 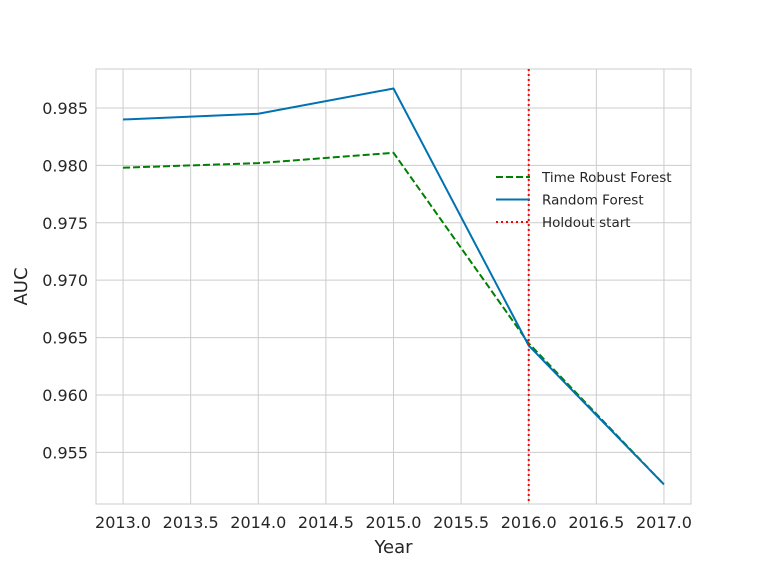 What do you see at coordinates (393, 547) in the screenshot?
I see `x-axis-label: Year` at bounding box center [393, 547].